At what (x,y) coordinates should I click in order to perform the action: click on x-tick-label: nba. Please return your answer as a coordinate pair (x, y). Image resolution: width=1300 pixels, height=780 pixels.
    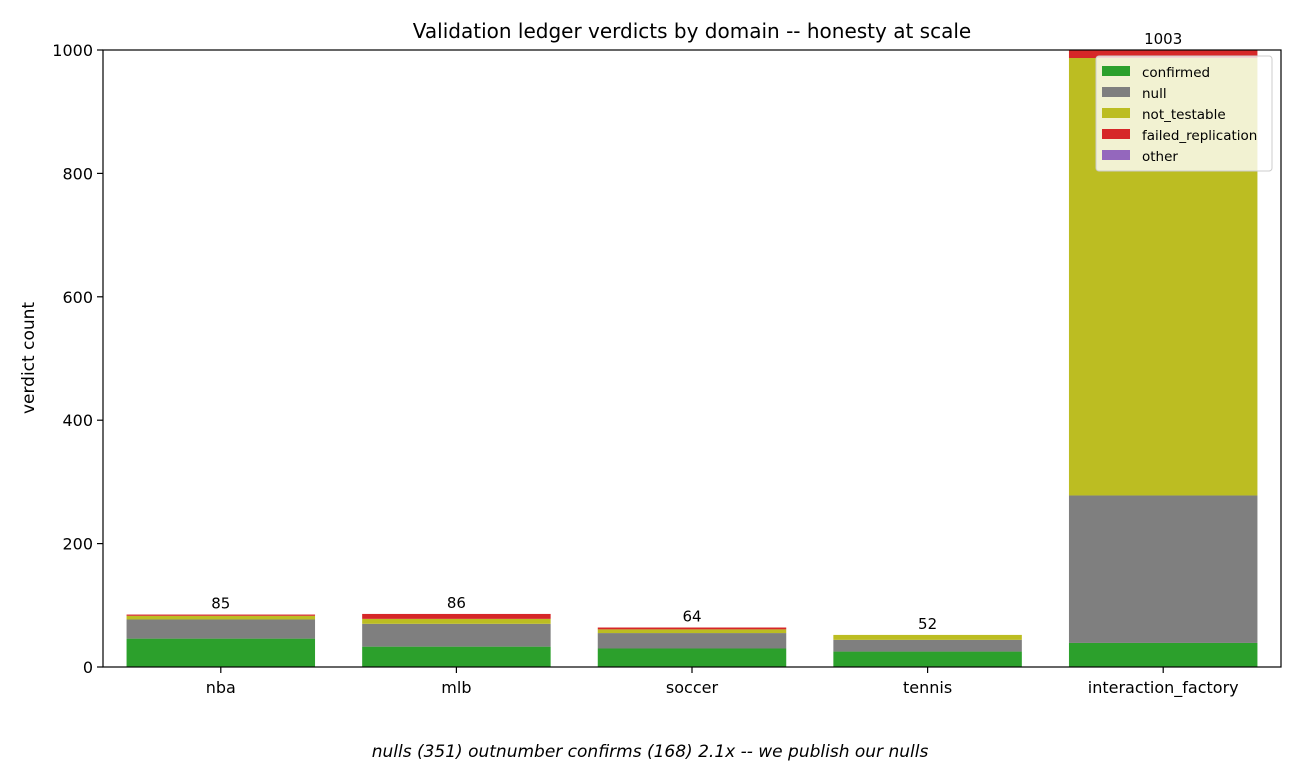
    Looking at the image, I should click on (221, 687).